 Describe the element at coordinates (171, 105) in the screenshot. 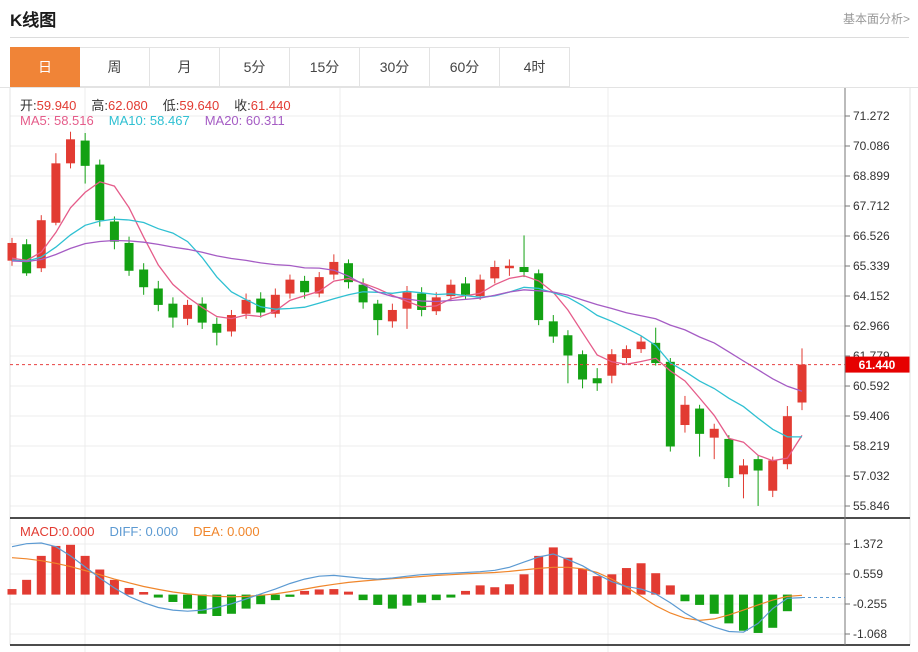

I see `readout-label: 低:` at that location.